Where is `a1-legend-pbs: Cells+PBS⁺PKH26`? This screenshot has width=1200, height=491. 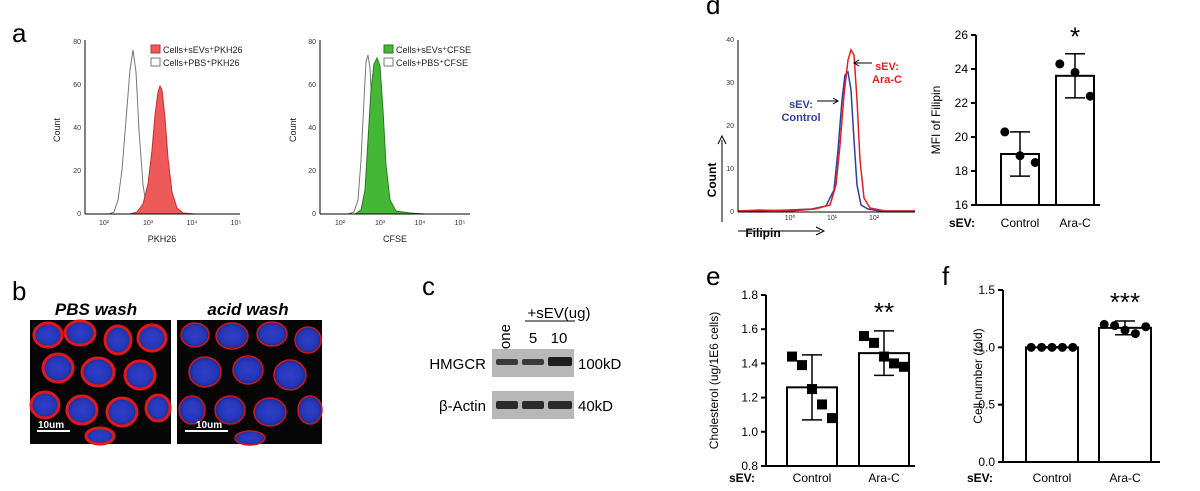
a1-legend-pbs: Cells+PBS⁺PKH26 is located at coordinates (201, 63).